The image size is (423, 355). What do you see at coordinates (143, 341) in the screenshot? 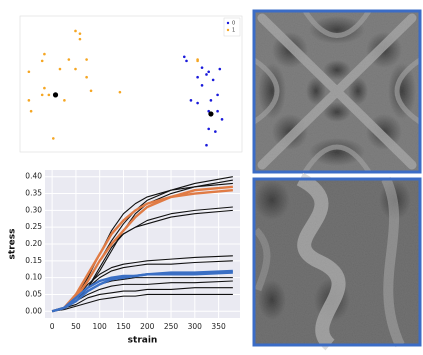
I see `x-axis-label: strain` at bounding box center [143, 341].